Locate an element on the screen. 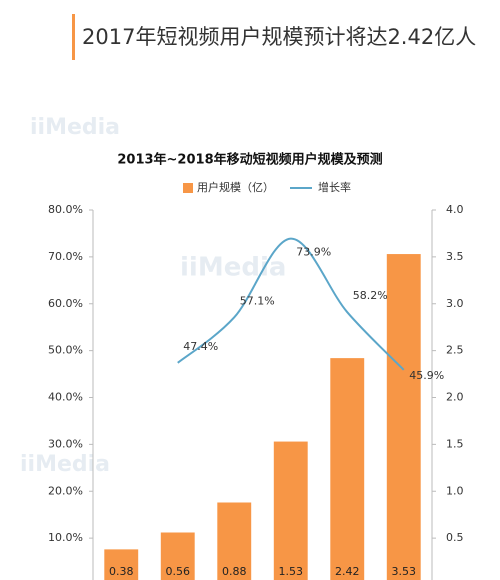  header-accent is located at coordinates (73, 37).